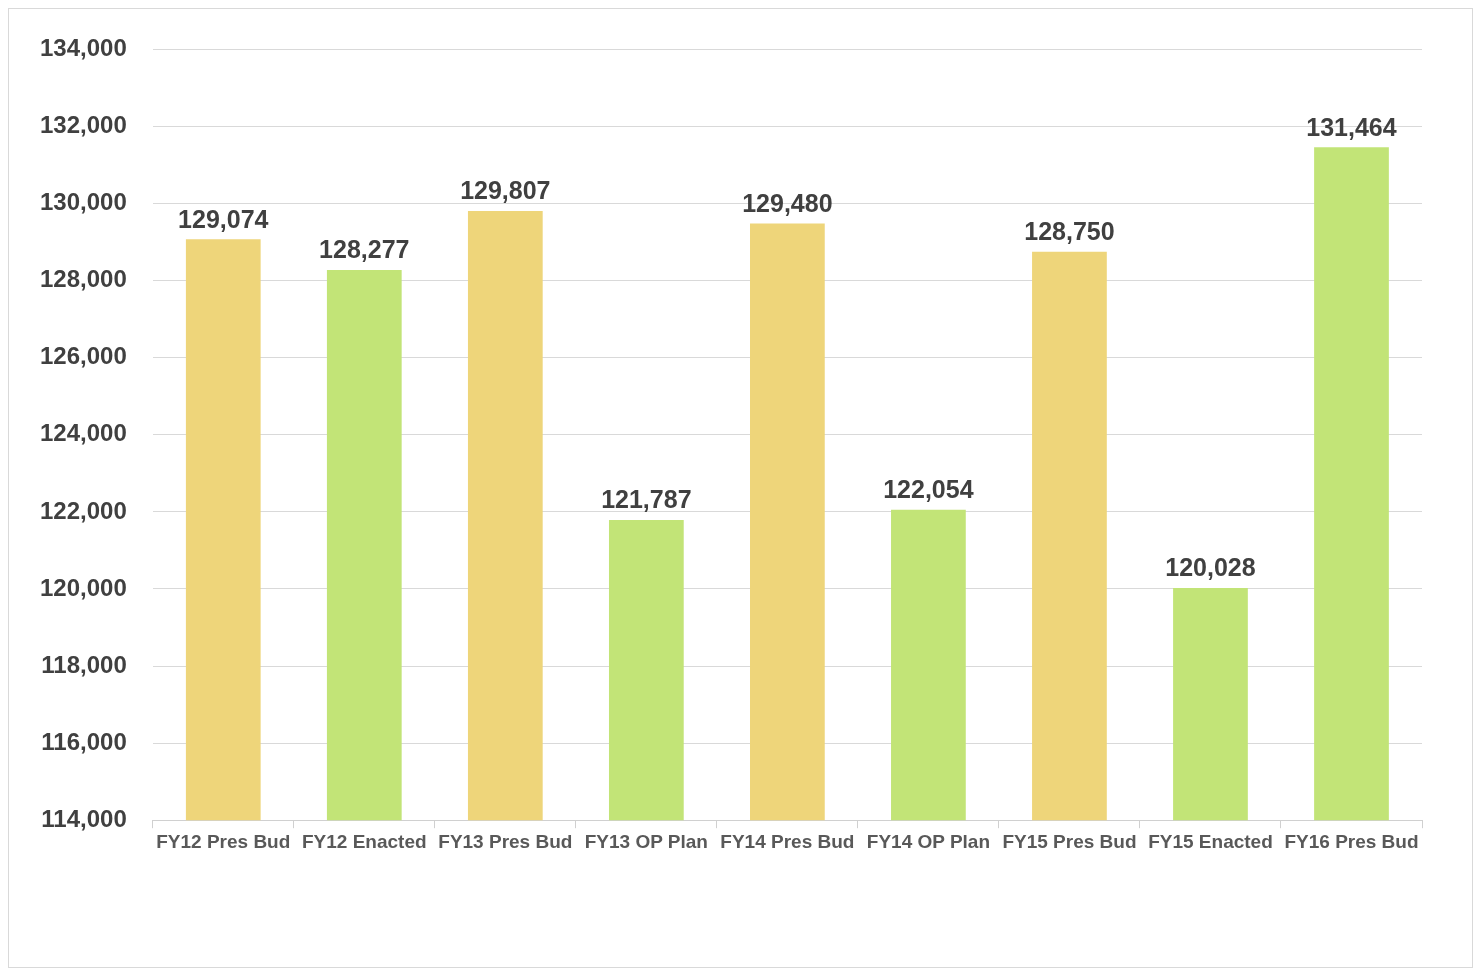 The image size is (1481, 977). I want to click on x-tick-label: FY16 Pres Bud, so click(1351, 841).